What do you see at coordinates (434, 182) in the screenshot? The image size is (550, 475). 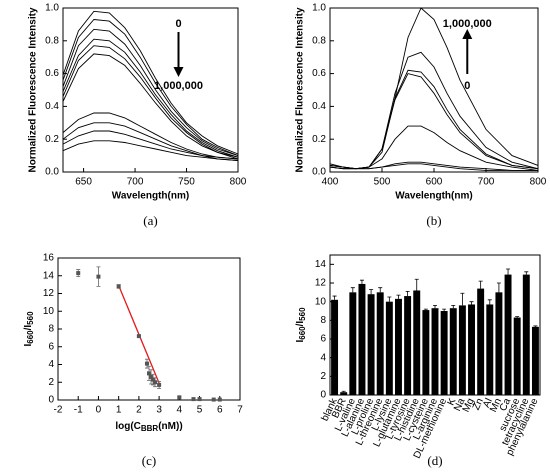 I see `x-tick-label: 600` at bounding box center [434, 182].